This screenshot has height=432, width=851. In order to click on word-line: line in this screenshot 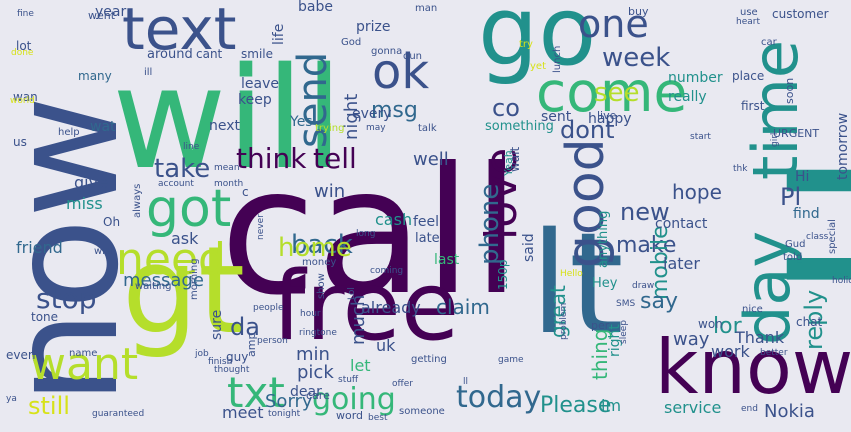, I will do `click(191, 147)`.